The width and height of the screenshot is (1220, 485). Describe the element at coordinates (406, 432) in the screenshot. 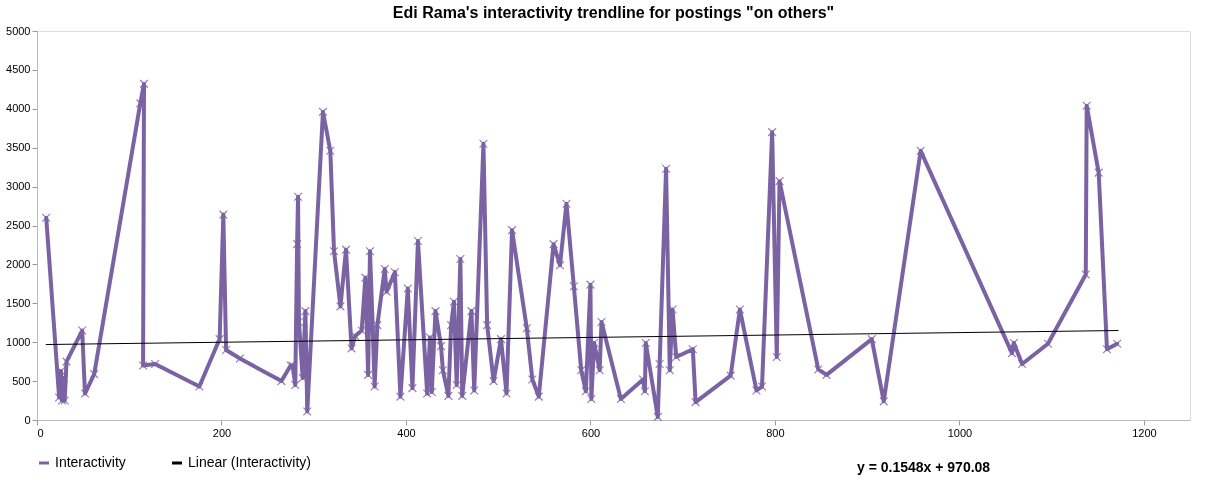

I see `x-tick-label: 400` at that location.